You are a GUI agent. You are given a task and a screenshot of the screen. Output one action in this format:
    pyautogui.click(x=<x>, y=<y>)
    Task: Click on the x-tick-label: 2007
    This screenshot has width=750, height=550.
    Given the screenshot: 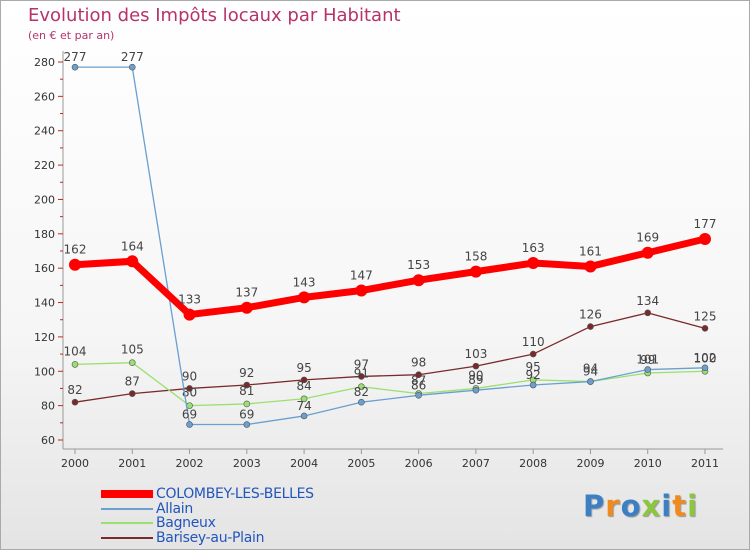 What is the action you would take?
    pyautogui.click(x=476, y=463)
    